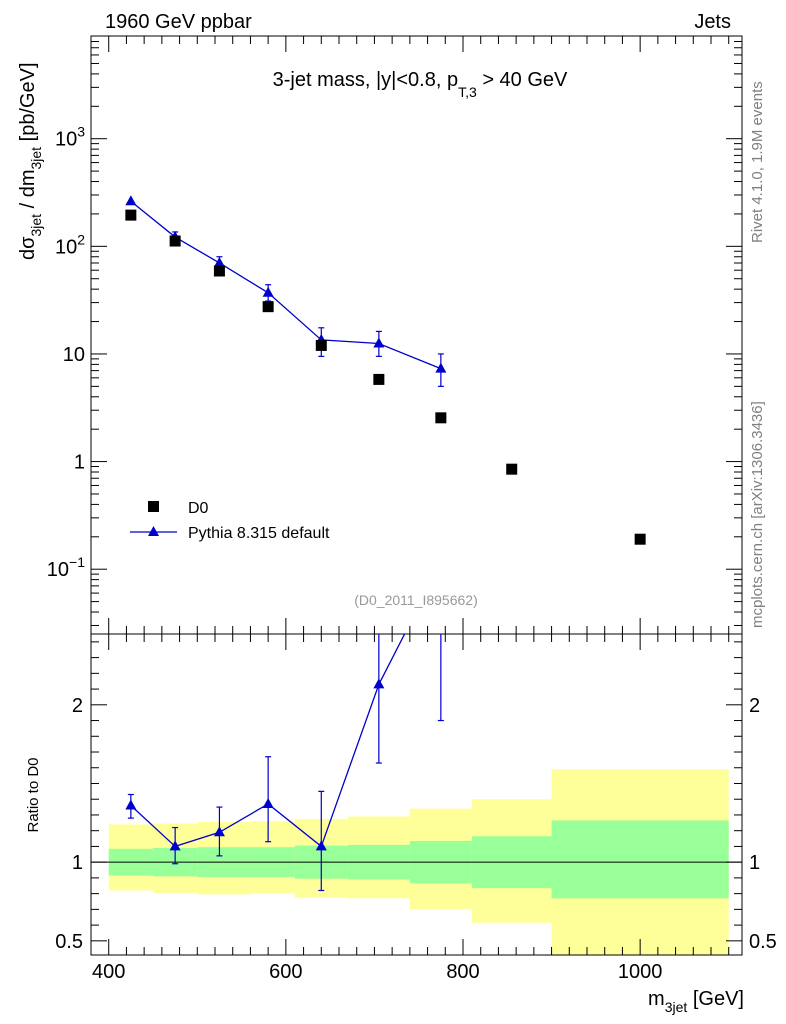 Image resolution: width=786 pixels, height=1024 pixels. What do you see at coordinates (69, 942) in the screenshot?
I see `ratio-ytick-label-left: 0.5` at bounding box center [69, 942].